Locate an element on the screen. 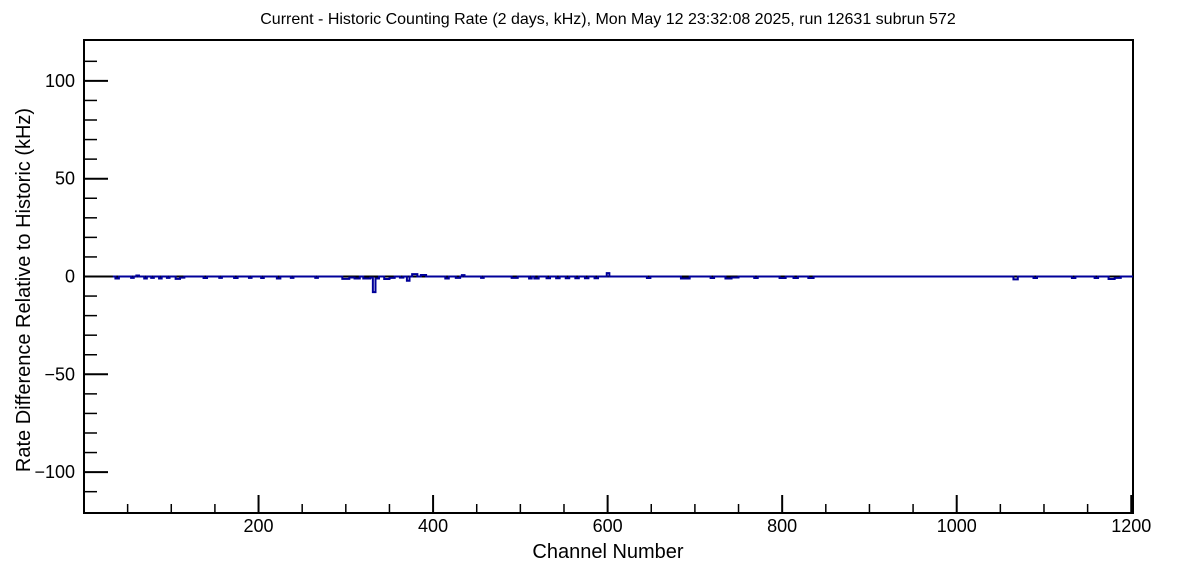  y-tick-label: 50 is located at coordinates (65, 179).